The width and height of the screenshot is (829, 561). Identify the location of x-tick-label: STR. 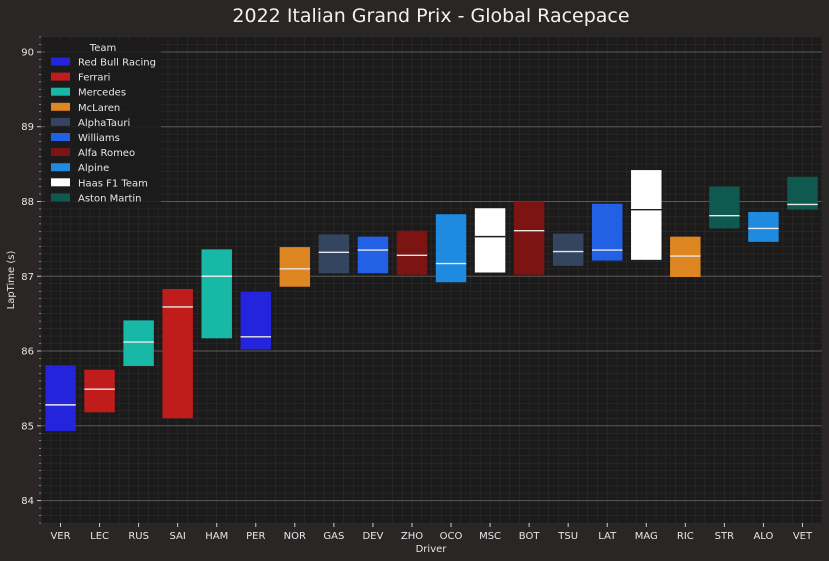
(724, 536).